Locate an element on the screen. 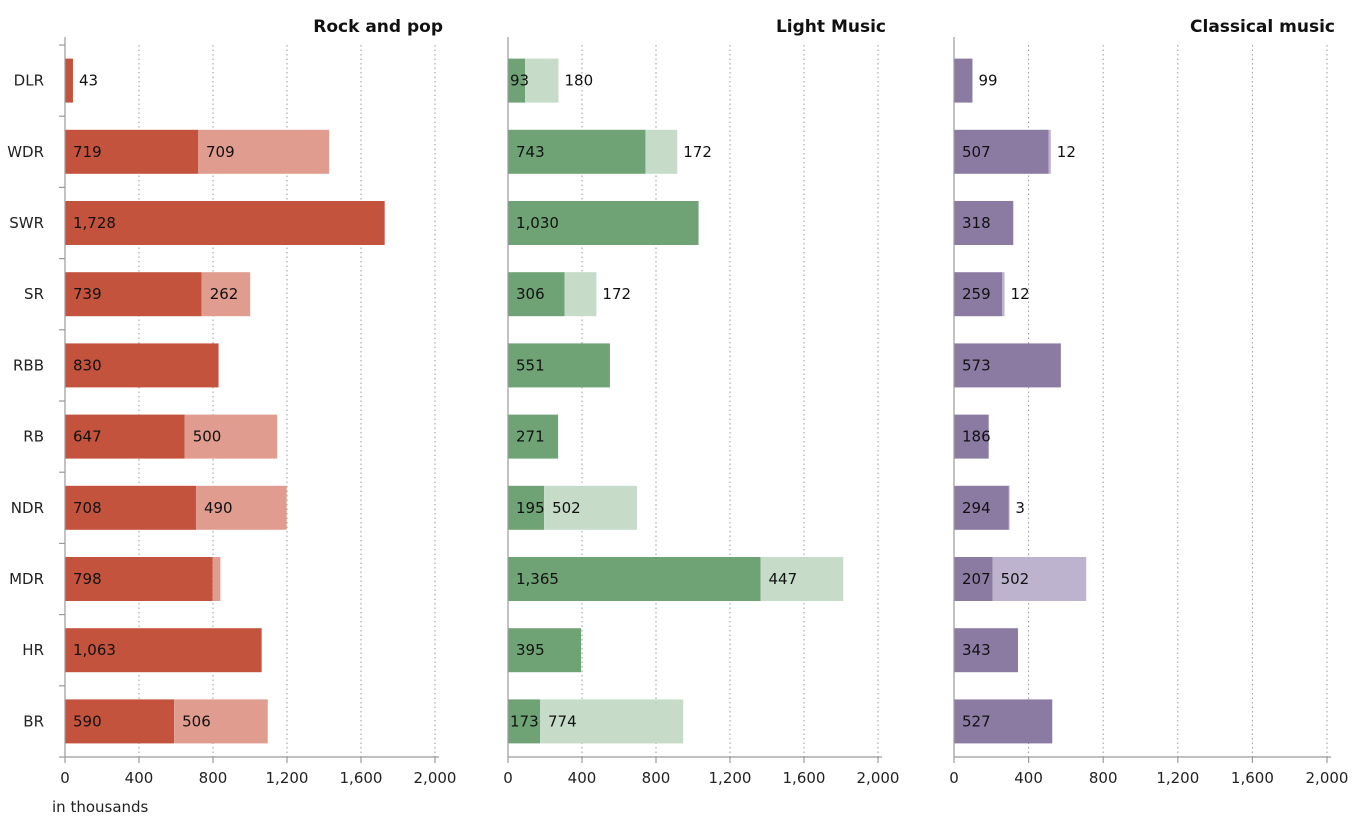 This screenshot has height=820, width=1371. panel-2-bar-dlr-s1 is located at coordinates (517, 80).